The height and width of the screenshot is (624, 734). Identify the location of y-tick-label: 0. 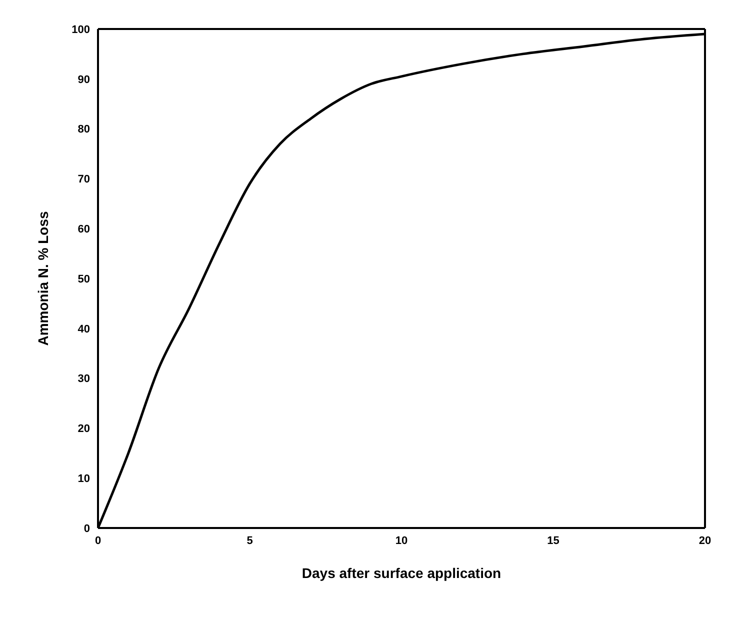
(87, 528).